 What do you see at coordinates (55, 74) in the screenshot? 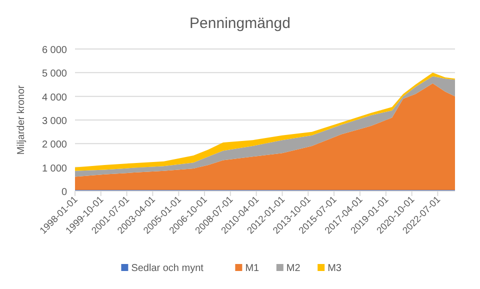
I see `y-tick-label: 5 000` at bounding box center [55, 74].